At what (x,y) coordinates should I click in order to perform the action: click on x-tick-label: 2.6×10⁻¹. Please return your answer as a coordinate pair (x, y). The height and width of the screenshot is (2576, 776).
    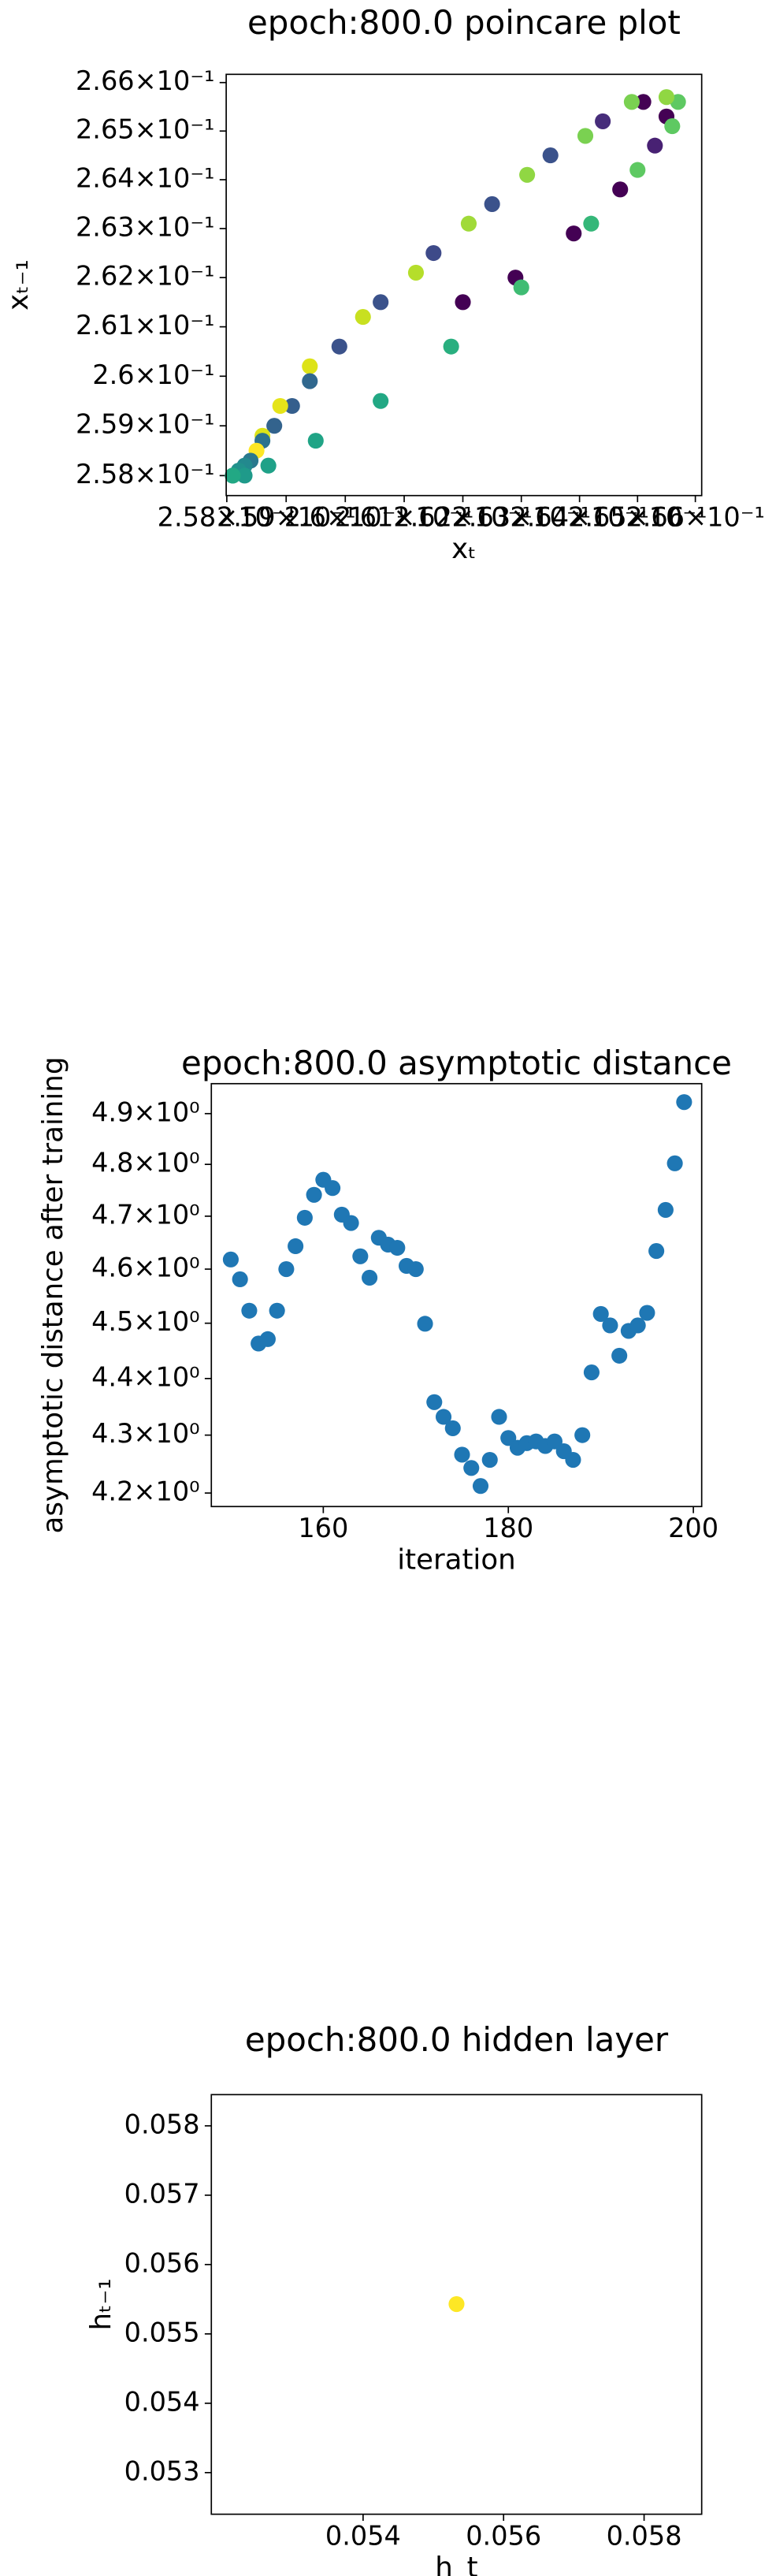
    Looking at the image, I should click on (345, 517).